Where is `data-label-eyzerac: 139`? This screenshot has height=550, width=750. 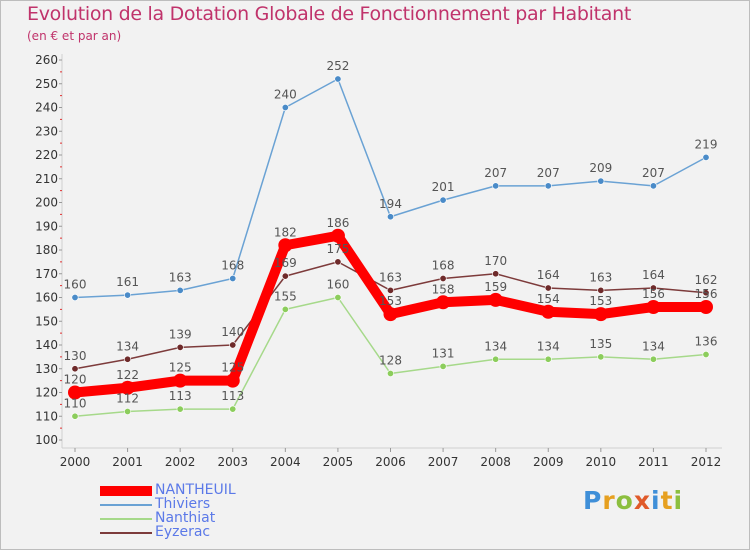
data-label-eyzerac: 139 is located at coordinates (180, 334).